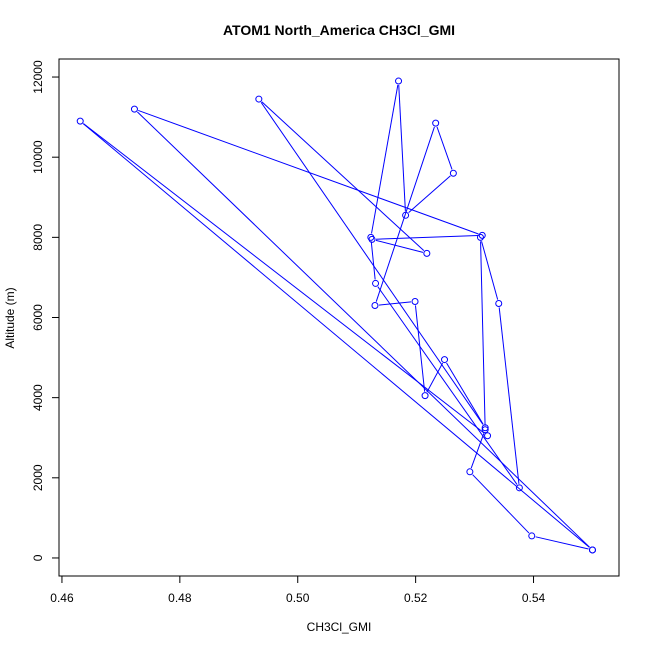 This screenshot has width=650, height=650. Describe the element at coordinates (38, 317) in the screenshot. I see `y-tick-label: 6000` at that location.